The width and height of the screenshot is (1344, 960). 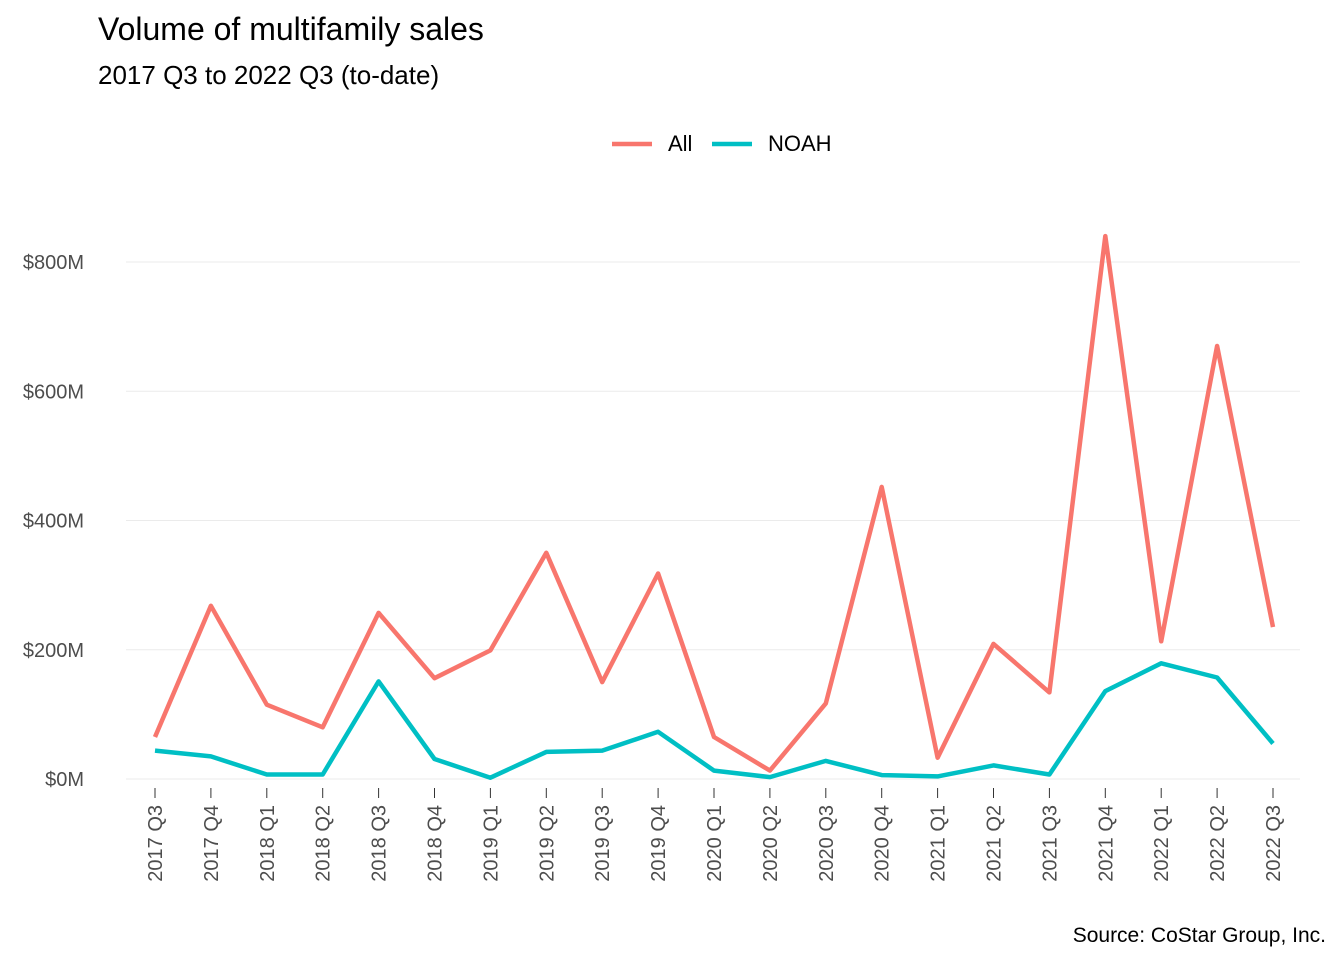 I want to click on x-tick-label: 2017 Q4, so click(x=212, y=843).